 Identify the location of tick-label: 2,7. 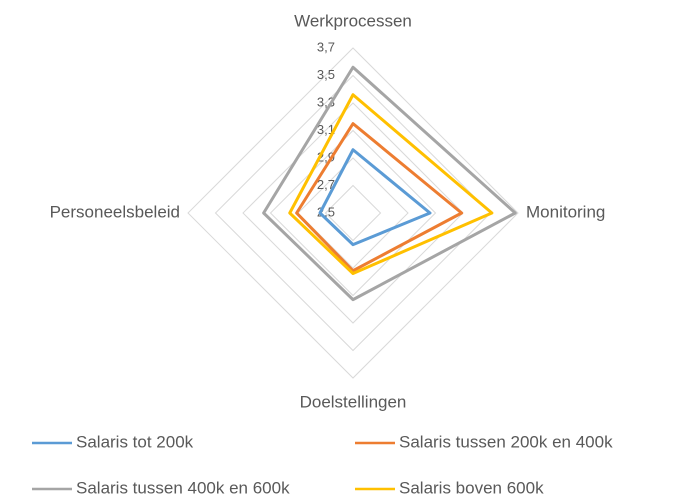
(326, 184).